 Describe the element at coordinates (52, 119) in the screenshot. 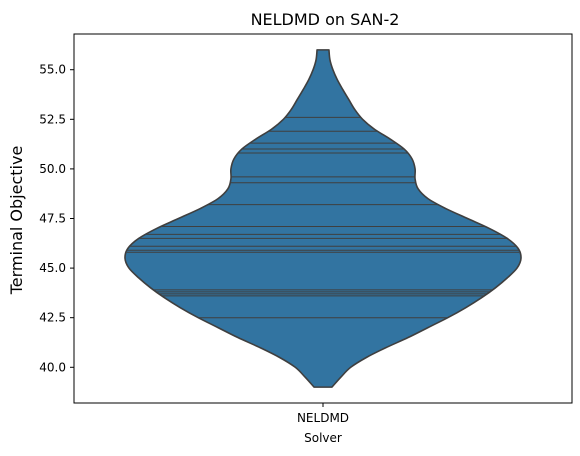

I see `y-tick-label: 52.5` at that location.